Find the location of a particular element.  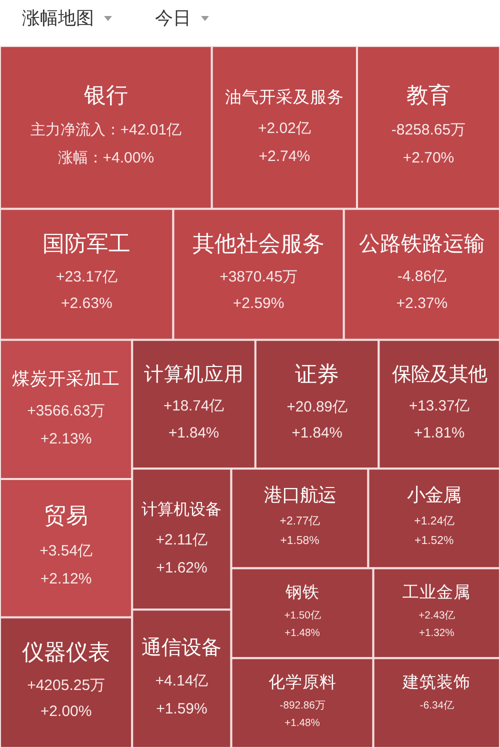

category-label: 计算机应用 is located at coordinates (194, 375).